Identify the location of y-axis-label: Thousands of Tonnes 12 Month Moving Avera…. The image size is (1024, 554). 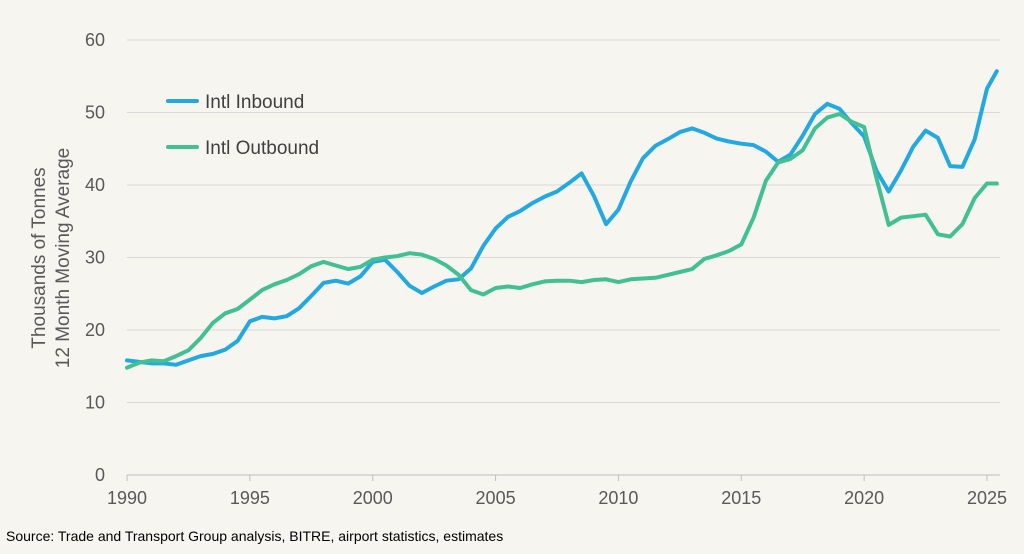
(51, 258).